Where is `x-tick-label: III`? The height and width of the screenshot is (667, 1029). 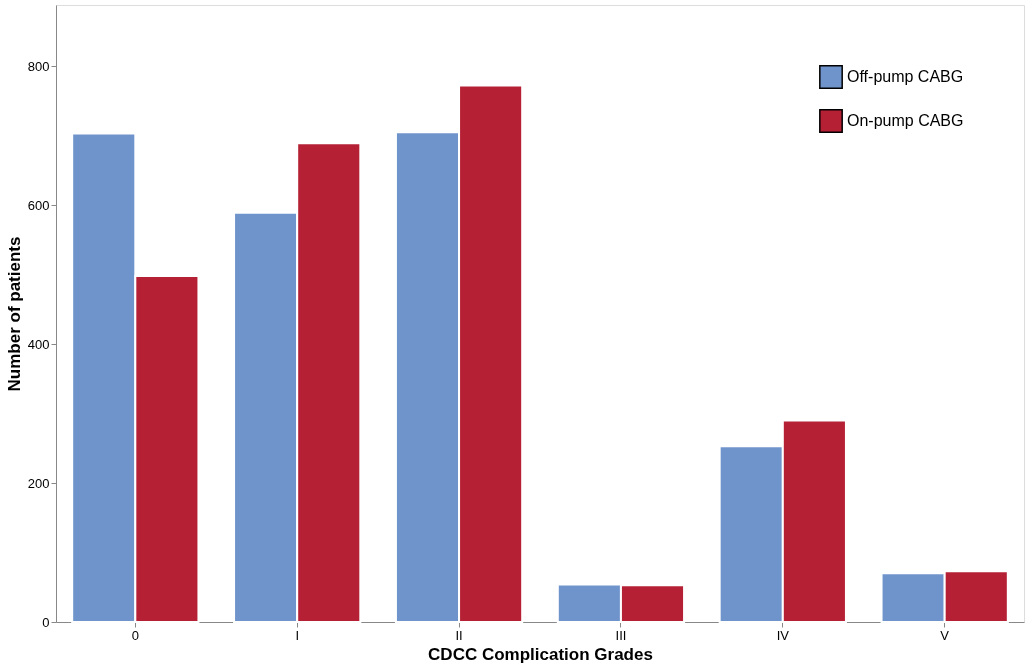
x-tick-label: III is located at coordinates (621, 635).